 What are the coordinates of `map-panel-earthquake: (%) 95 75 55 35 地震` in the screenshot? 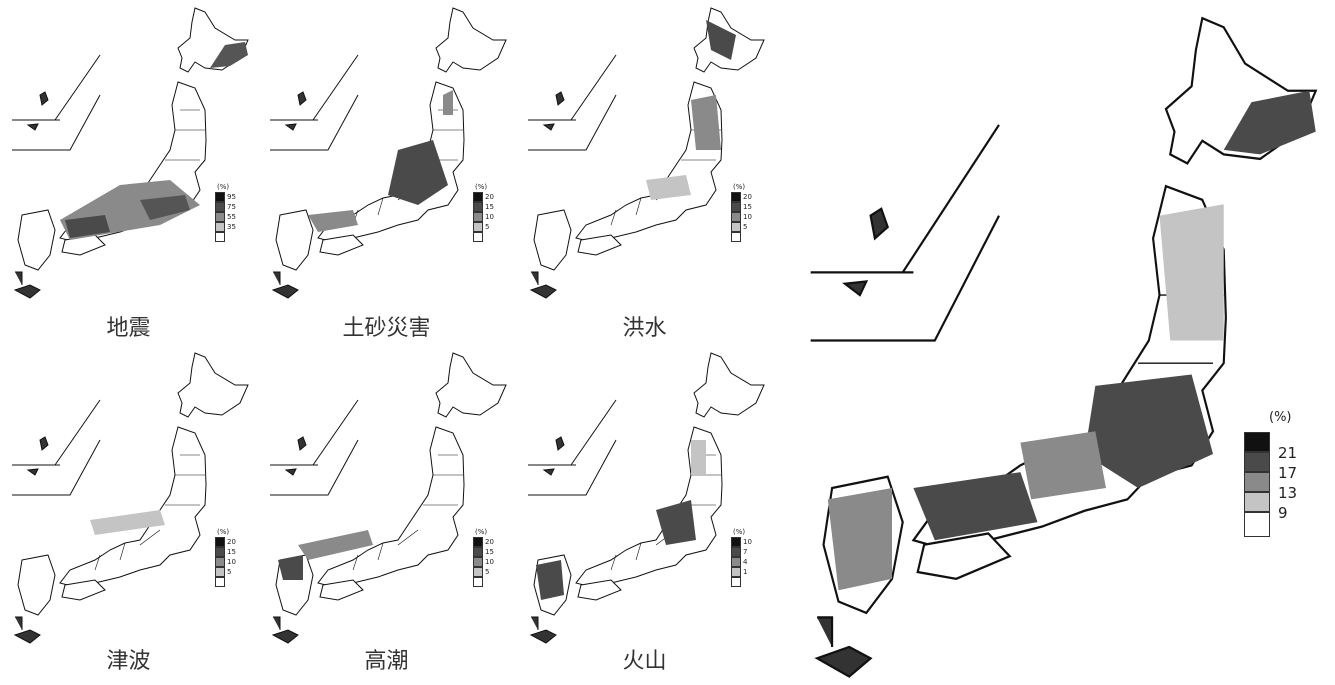 It's located at (128, 170).